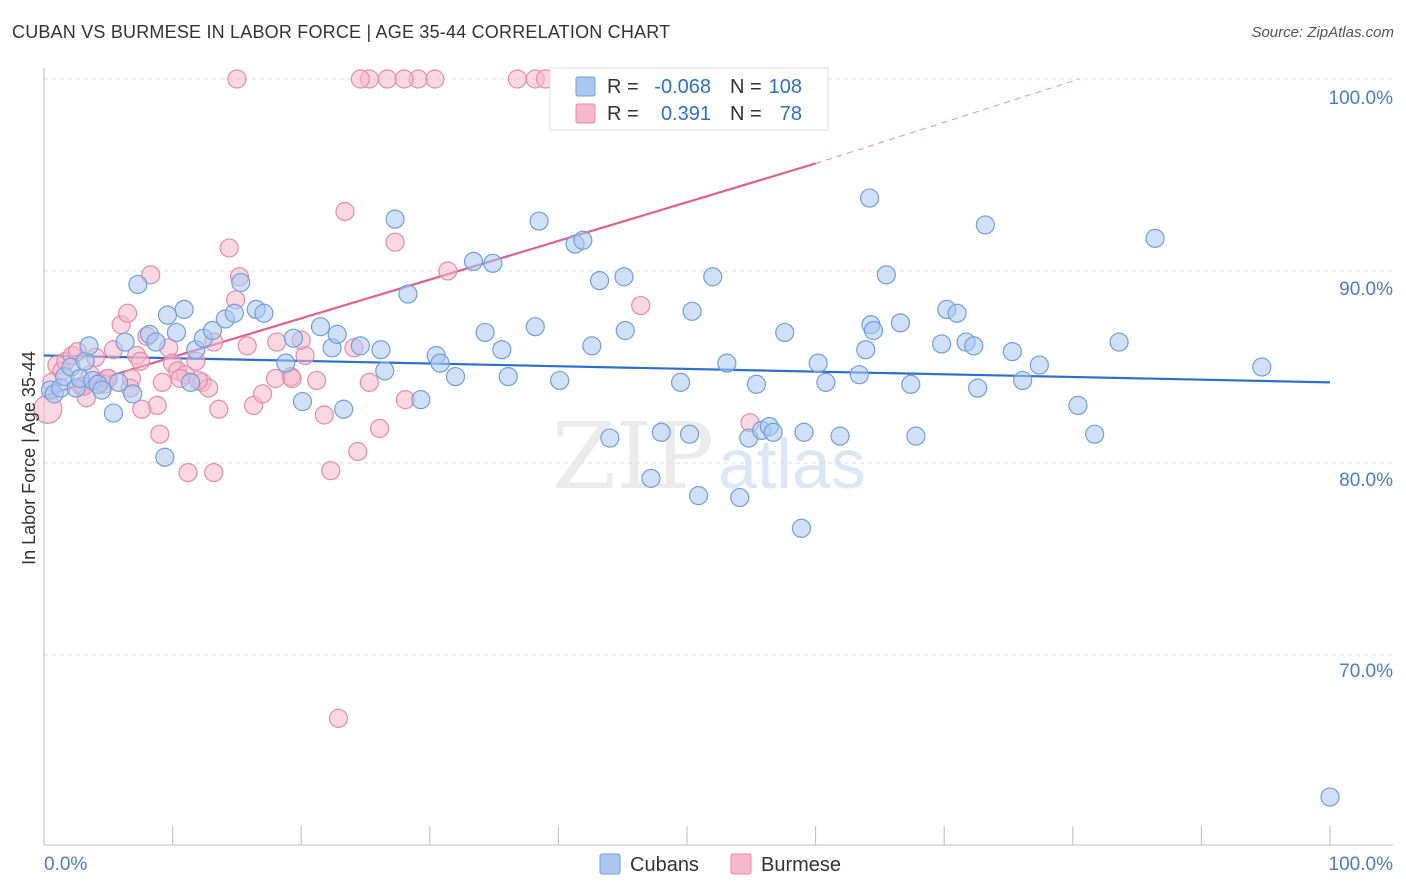  What do you see at coordinates (633, 456) in the screenshot?
I see `watermark-zip: ZIP` at bounding box center [633, 456].